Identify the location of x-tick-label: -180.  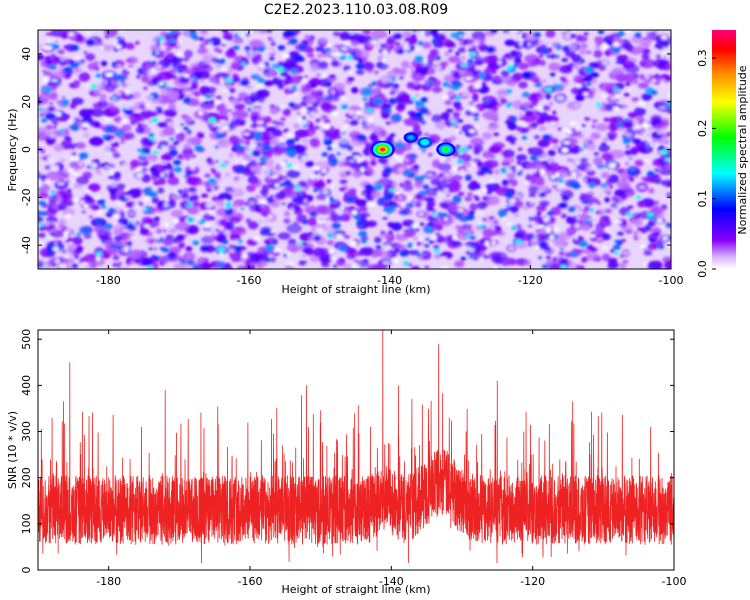
(108, 280).